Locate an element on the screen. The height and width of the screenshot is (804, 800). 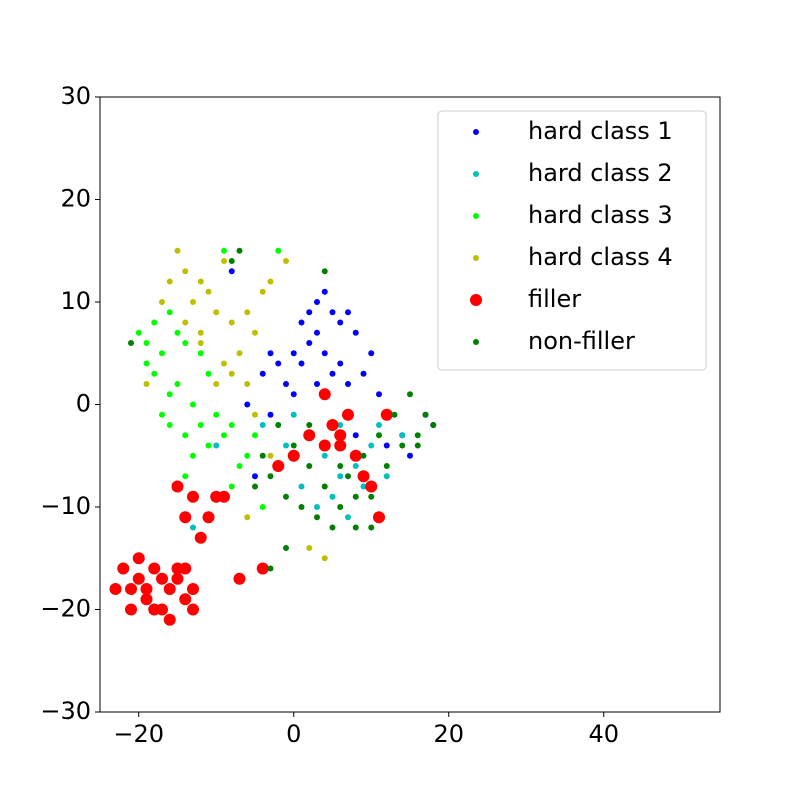
legend-box is located at coordinates (572, 240).